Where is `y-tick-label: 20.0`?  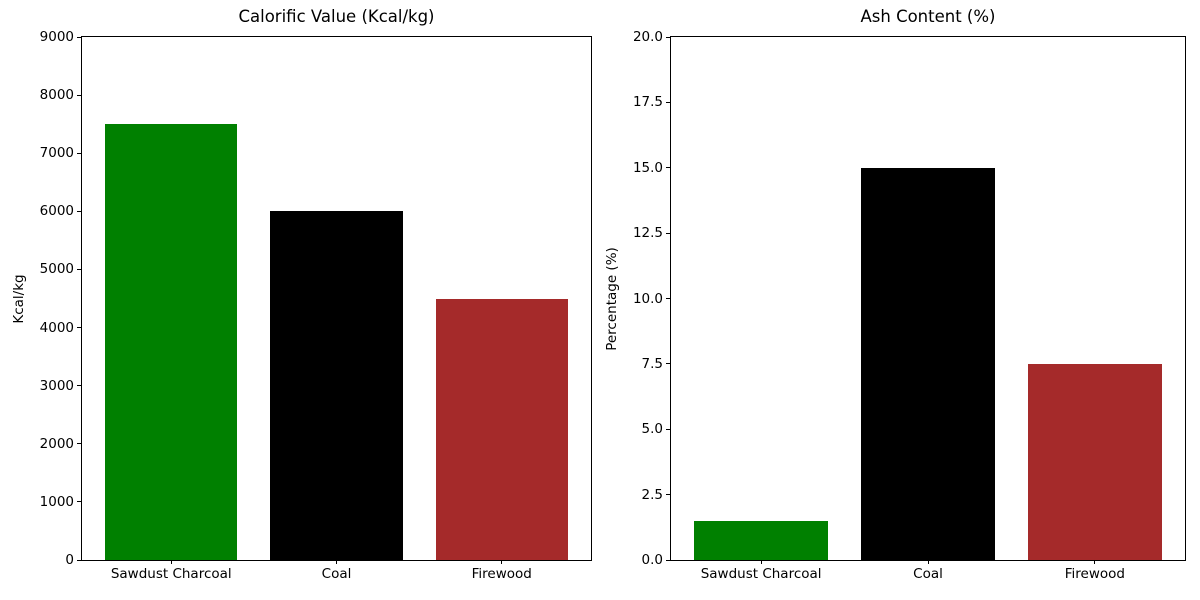
y-tick-label: 20.0 is located at coordinates (647, 37).